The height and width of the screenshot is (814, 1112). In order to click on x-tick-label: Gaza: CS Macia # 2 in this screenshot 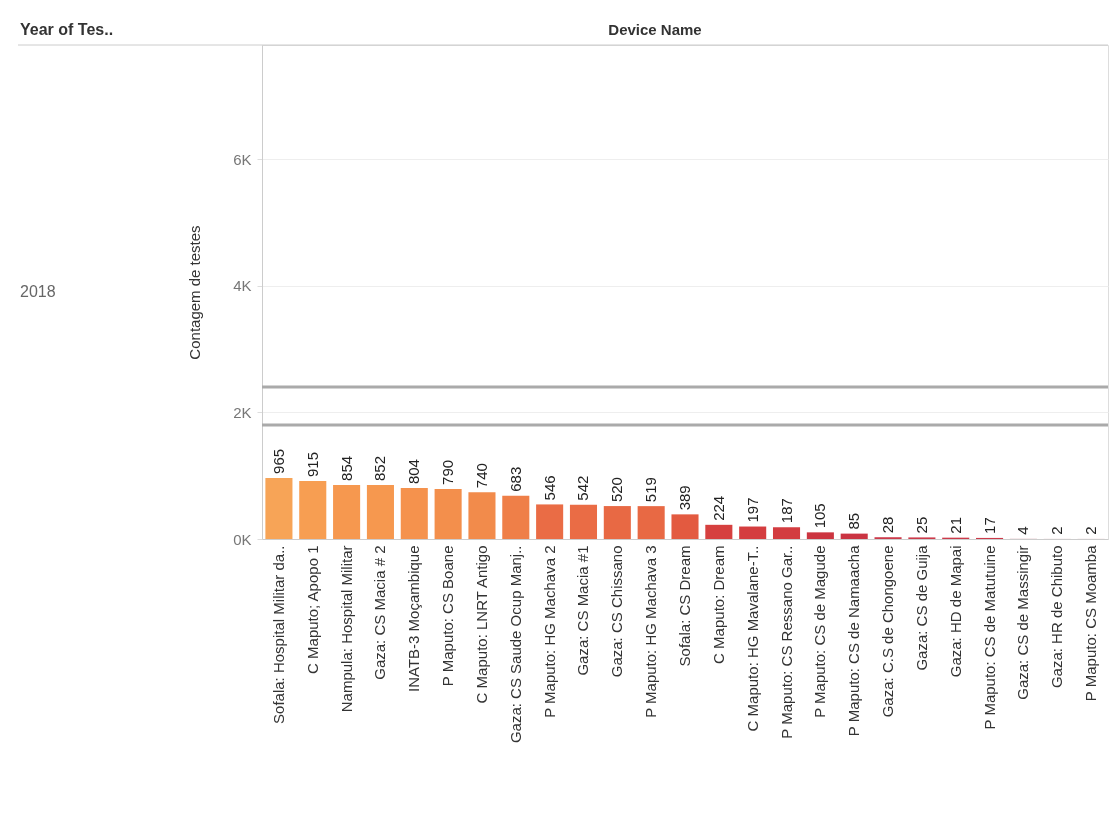, I will do `click(380, 612)`.